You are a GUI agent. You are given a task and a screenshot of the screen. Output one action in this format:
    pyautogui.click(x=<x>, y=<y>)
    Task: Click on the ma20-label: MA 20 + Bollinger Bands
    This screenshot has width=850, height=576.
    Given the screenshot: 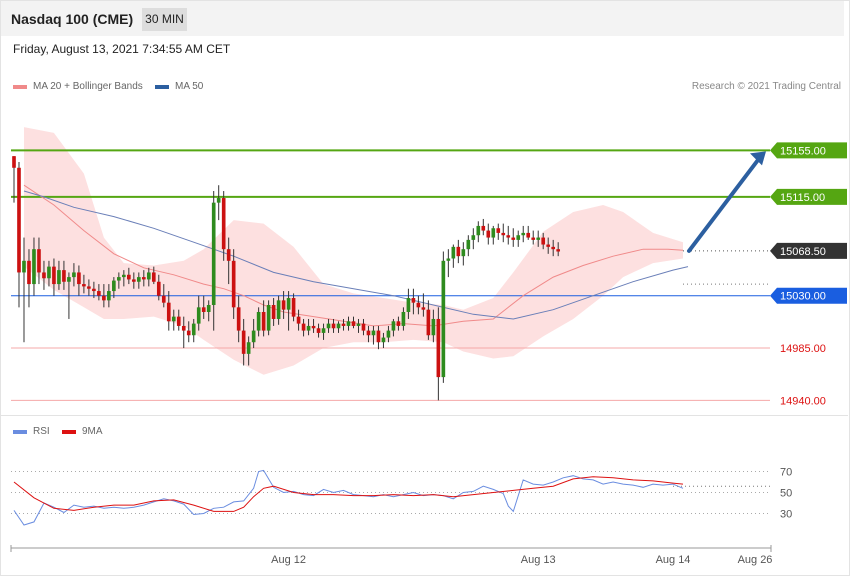 What is the action you would take?
    pyautogui.click(x=88, y=86)
    